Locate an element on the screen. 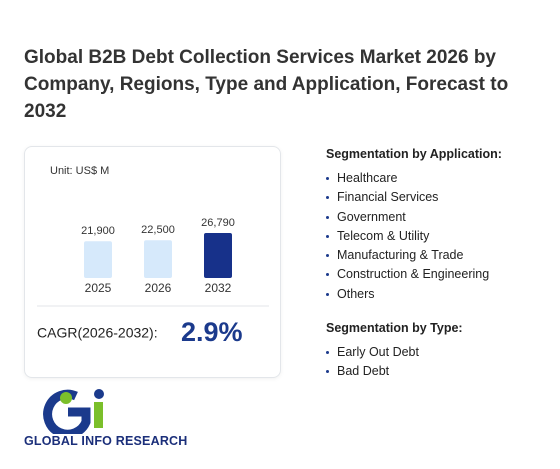 Image resolution: width=560 pixels, height=469 pixels. section-heading: Segmentation by Type: is located at coordinates (394, 328).